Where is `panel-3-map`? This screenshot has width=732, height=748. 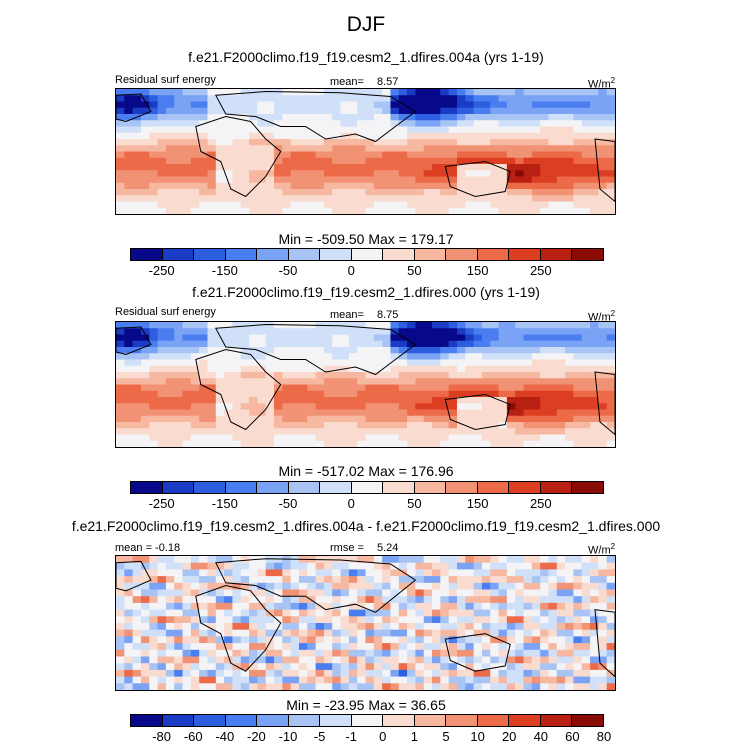 panel-3-map is located at coordinates (365, 623).